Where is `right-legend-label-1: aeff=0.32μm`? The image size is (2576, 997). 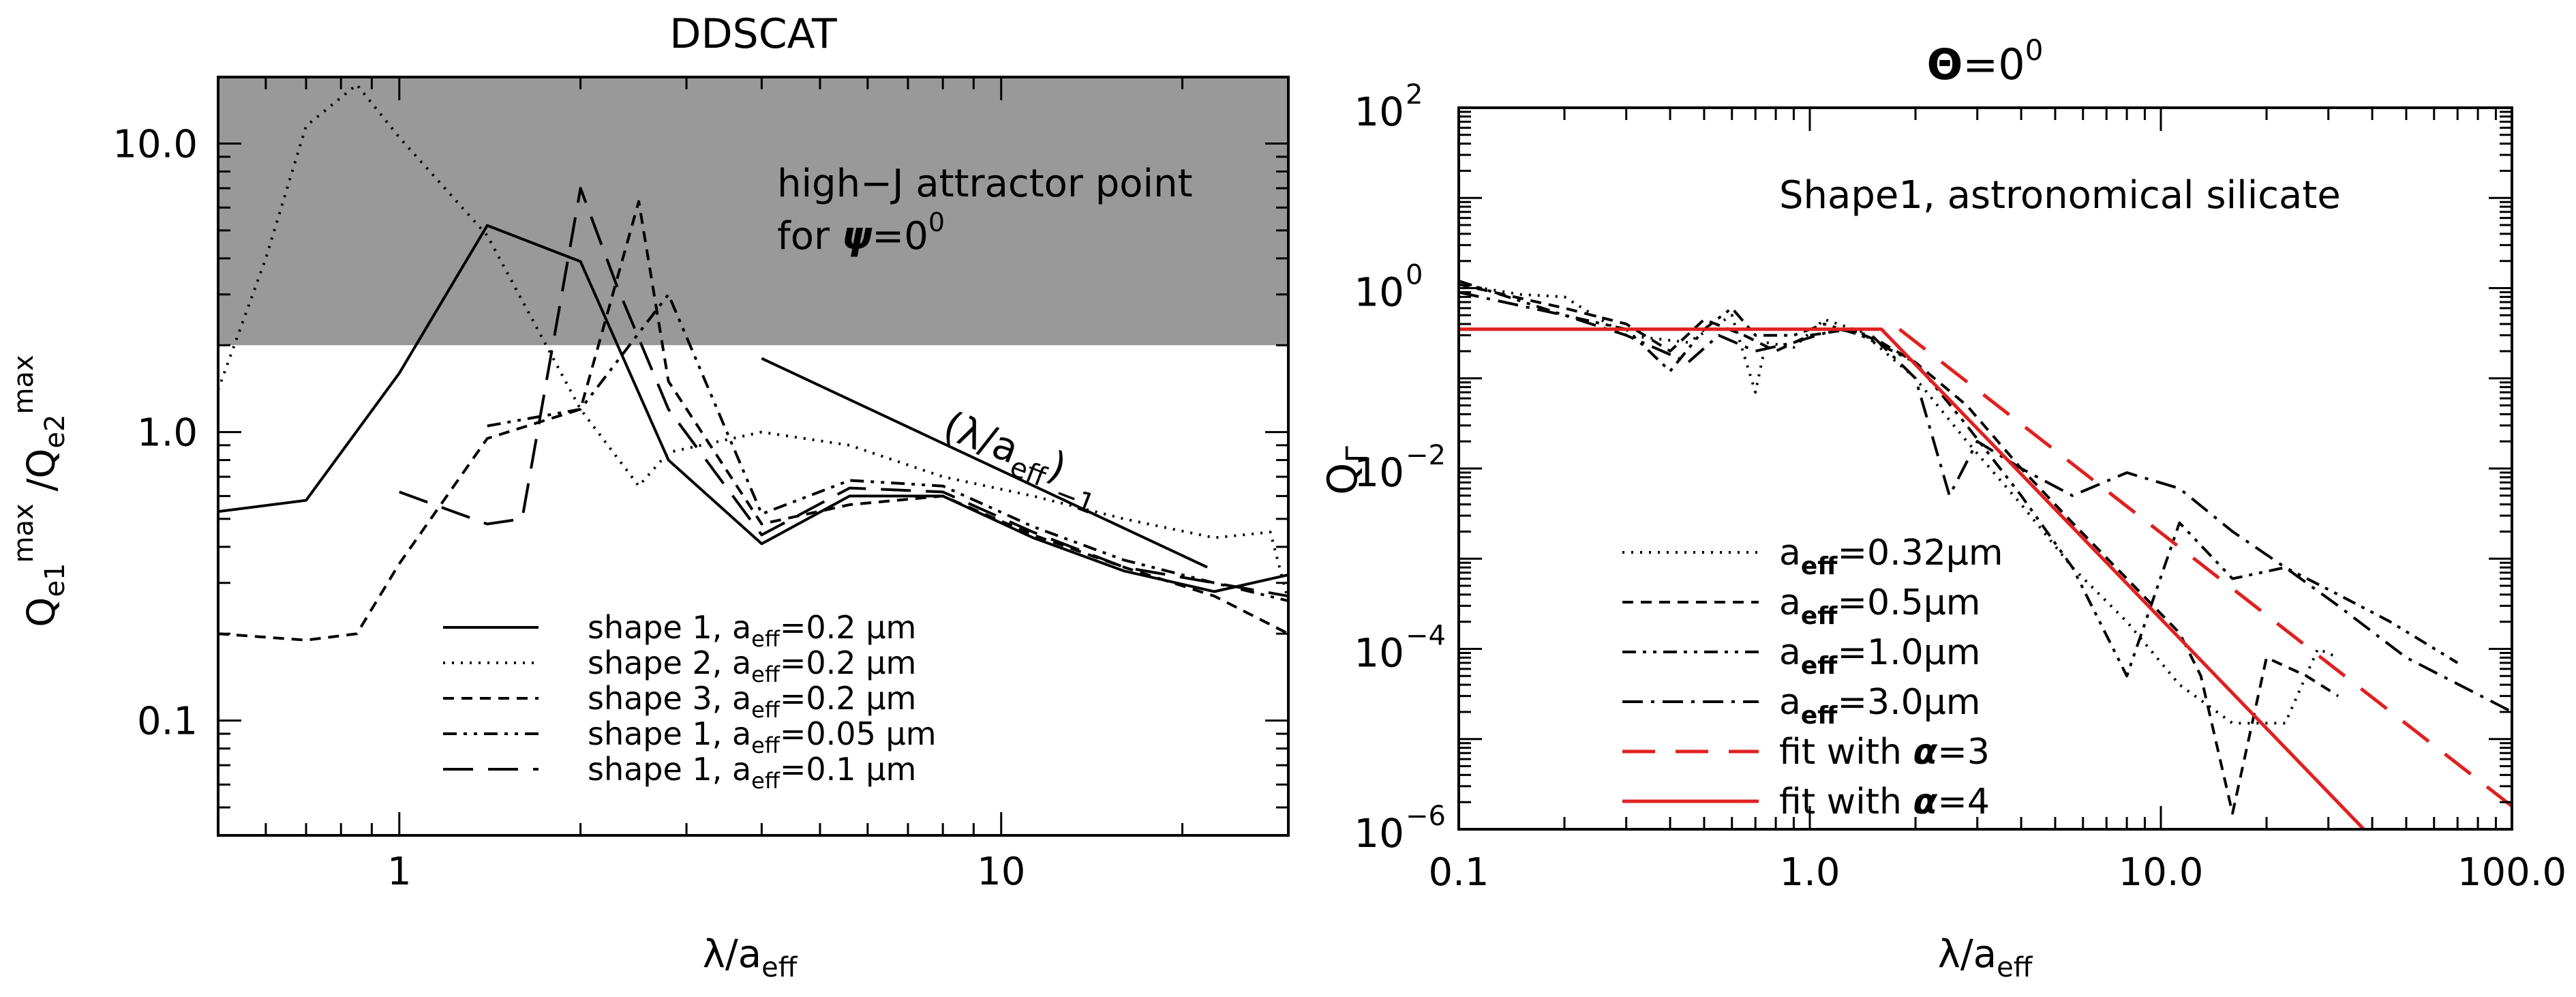
right-legend-label-1: aeff=0.32μm is located at coordinates (1891, 556).